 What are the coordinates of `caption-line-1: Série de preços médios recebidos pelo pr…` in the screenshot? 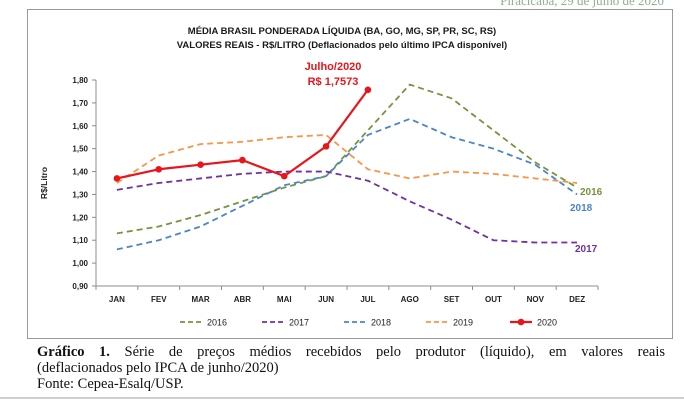 It's located at (395, 352).